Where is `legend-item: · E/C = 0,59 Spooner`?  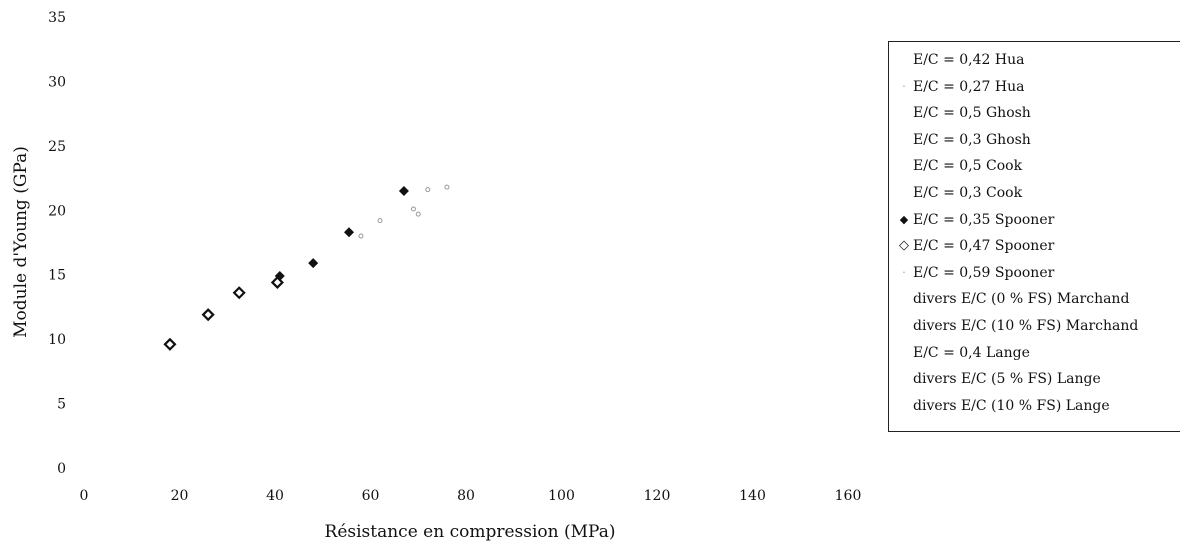 legend-item: · E/C = 0,59 Spooner is located at coordinates (1034, 273).